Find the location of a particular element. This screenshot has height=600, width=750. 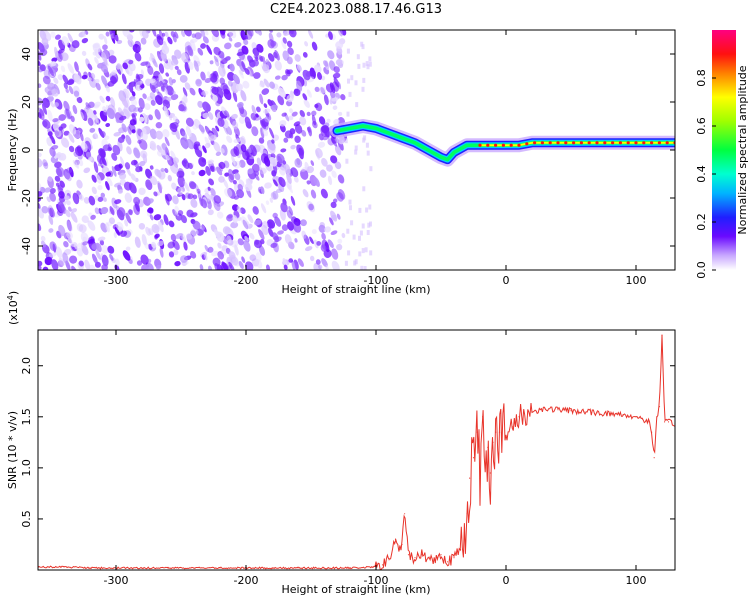

bottom-y-tick-label: 1.5 is located at coordinates (26, 417).